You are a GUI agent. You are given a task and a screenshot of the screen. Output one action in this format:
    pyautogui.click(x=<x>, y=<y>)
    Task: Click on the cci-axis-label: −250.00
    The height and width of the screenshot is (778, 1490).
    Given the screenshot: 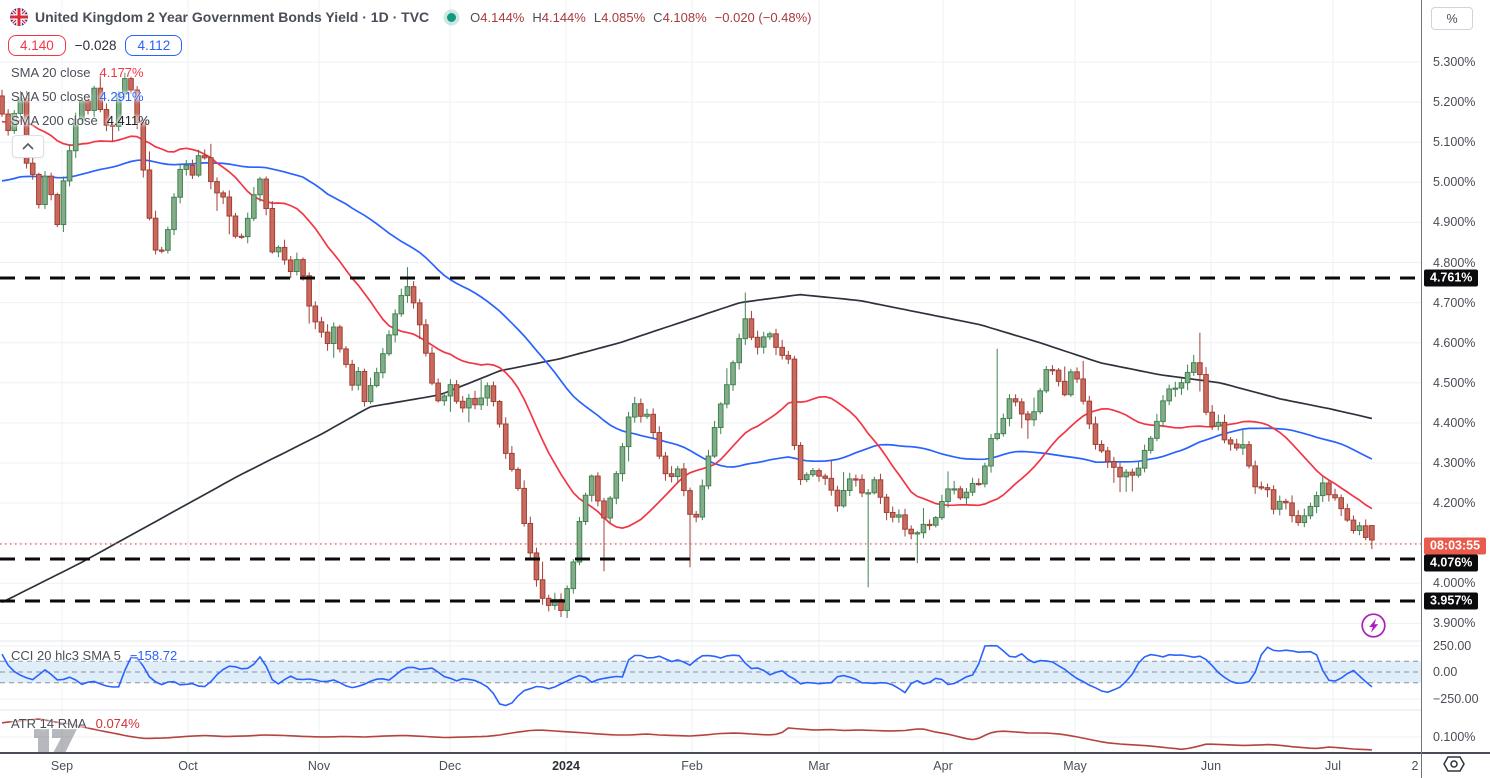 What is the action you would take?
    pyautogui.click(x=1456, y=699)
    